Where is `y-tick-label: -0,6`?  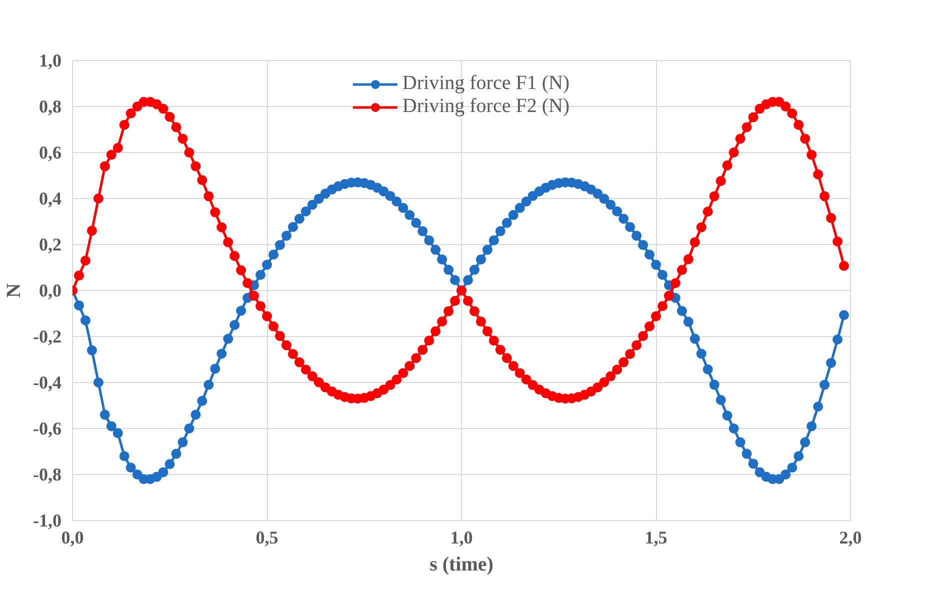 y-tick-label: -0,6 is located at coordinates (47, 428).